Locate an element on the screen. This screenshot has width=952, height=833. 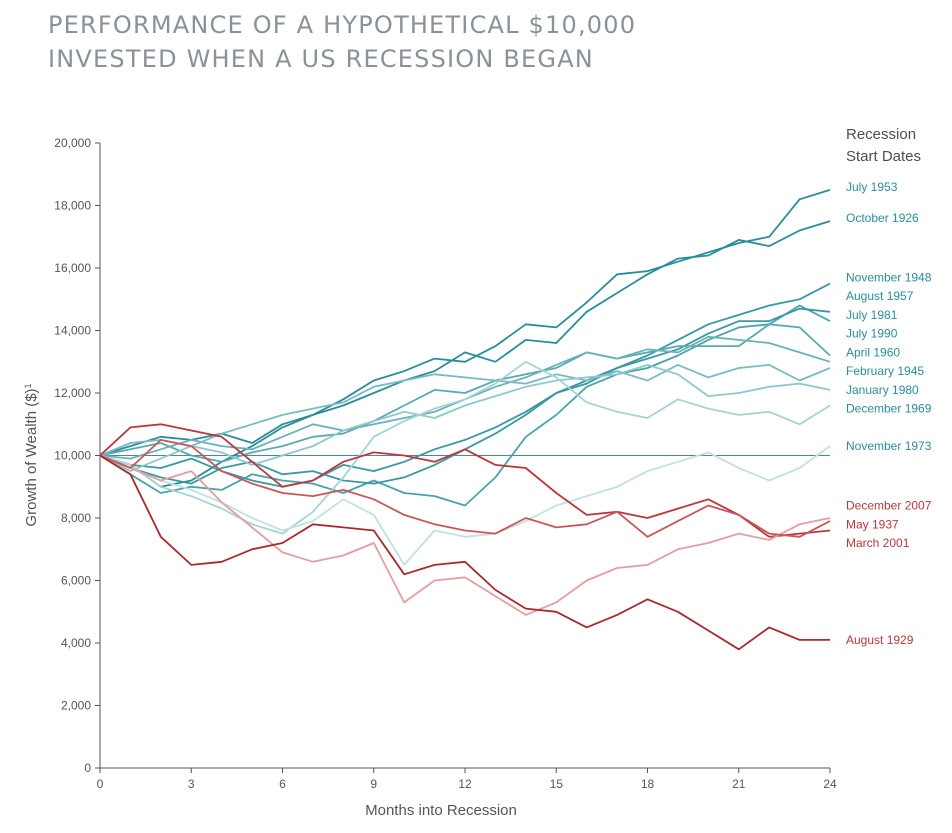
series-label-july-1981: July 1981 is located at coordinates (872, 315).